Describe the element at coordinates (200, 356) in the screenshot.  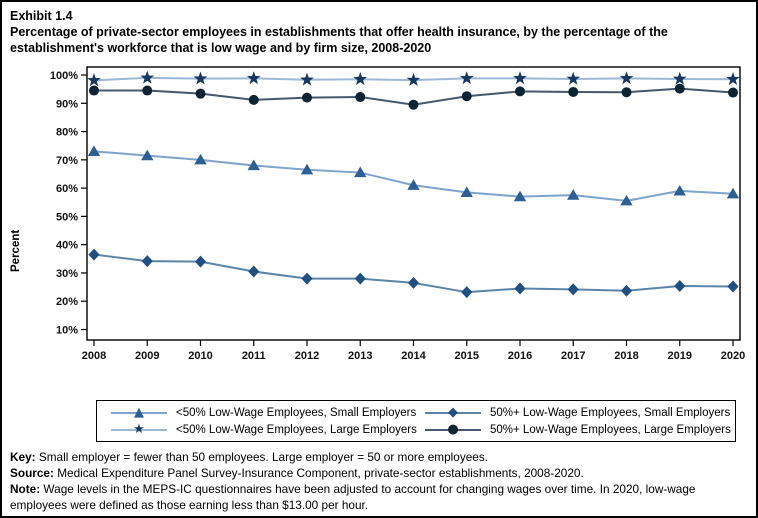
I see `x-tick-label: 2010` at that location.